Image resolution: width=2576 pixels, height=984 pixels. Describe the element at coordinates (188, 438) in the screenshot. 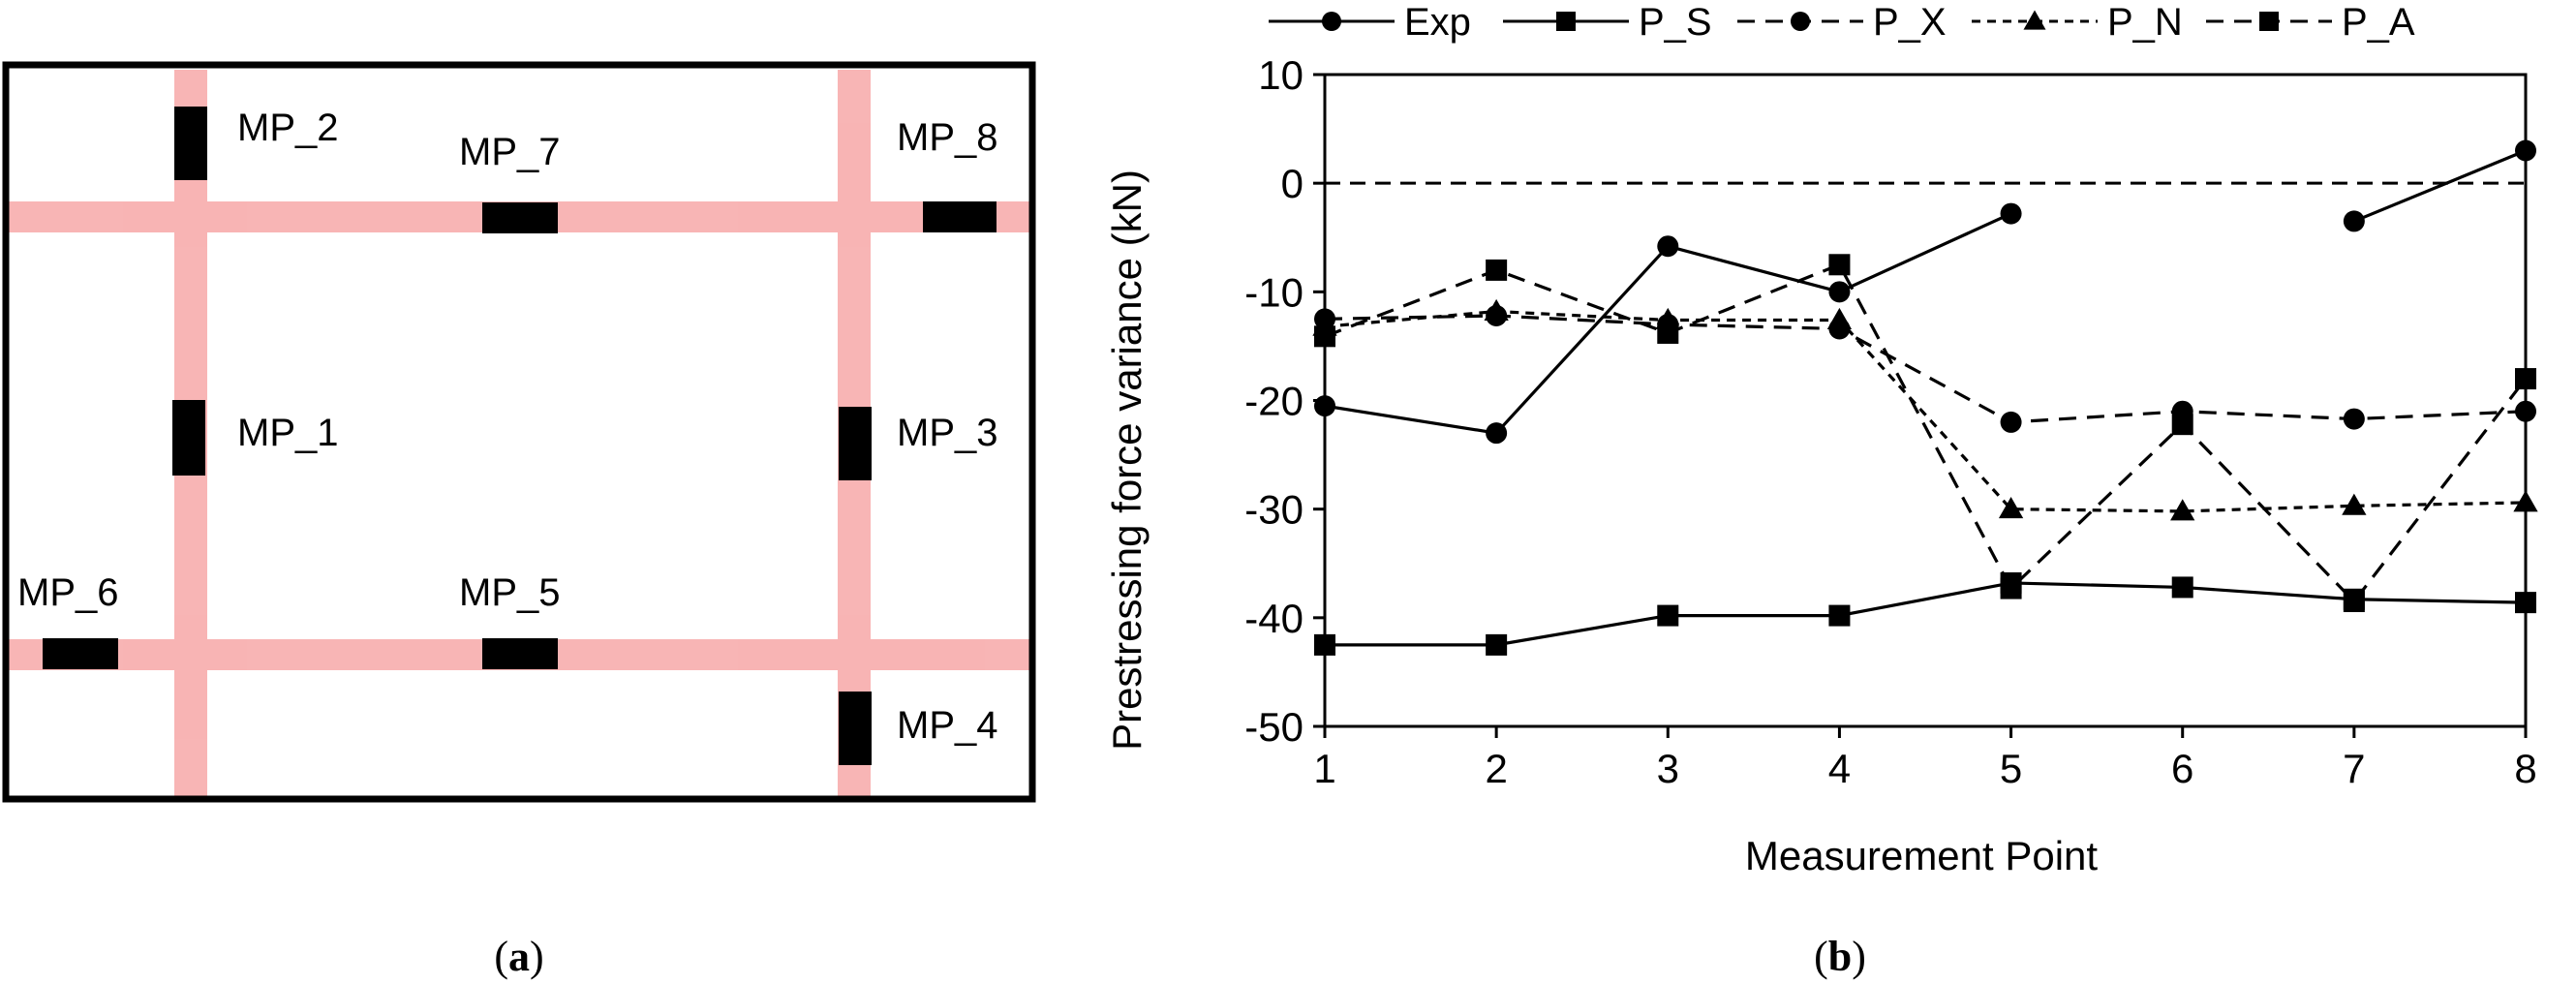

I see `gauge-mp1` at that location.